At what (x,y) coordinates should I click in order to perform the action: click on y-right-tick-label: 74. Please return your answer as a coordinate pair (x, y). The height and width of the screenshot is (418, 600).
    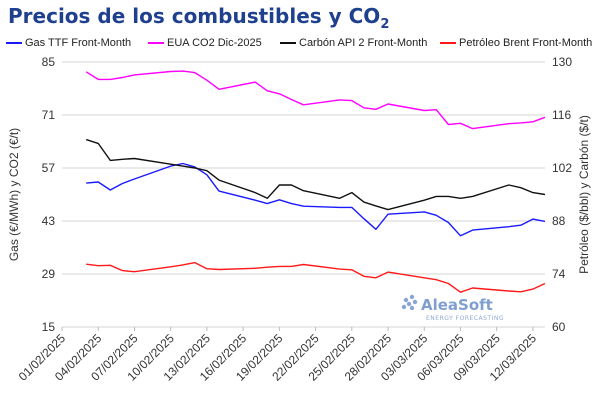
    Looking at the image, I should click on (559, 274).